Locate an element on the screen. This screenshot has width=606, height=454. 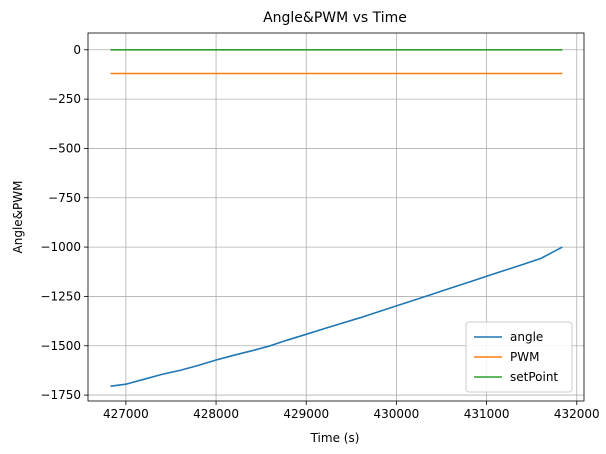
y-tick-label: 0 is located at coordinates (77, 50).